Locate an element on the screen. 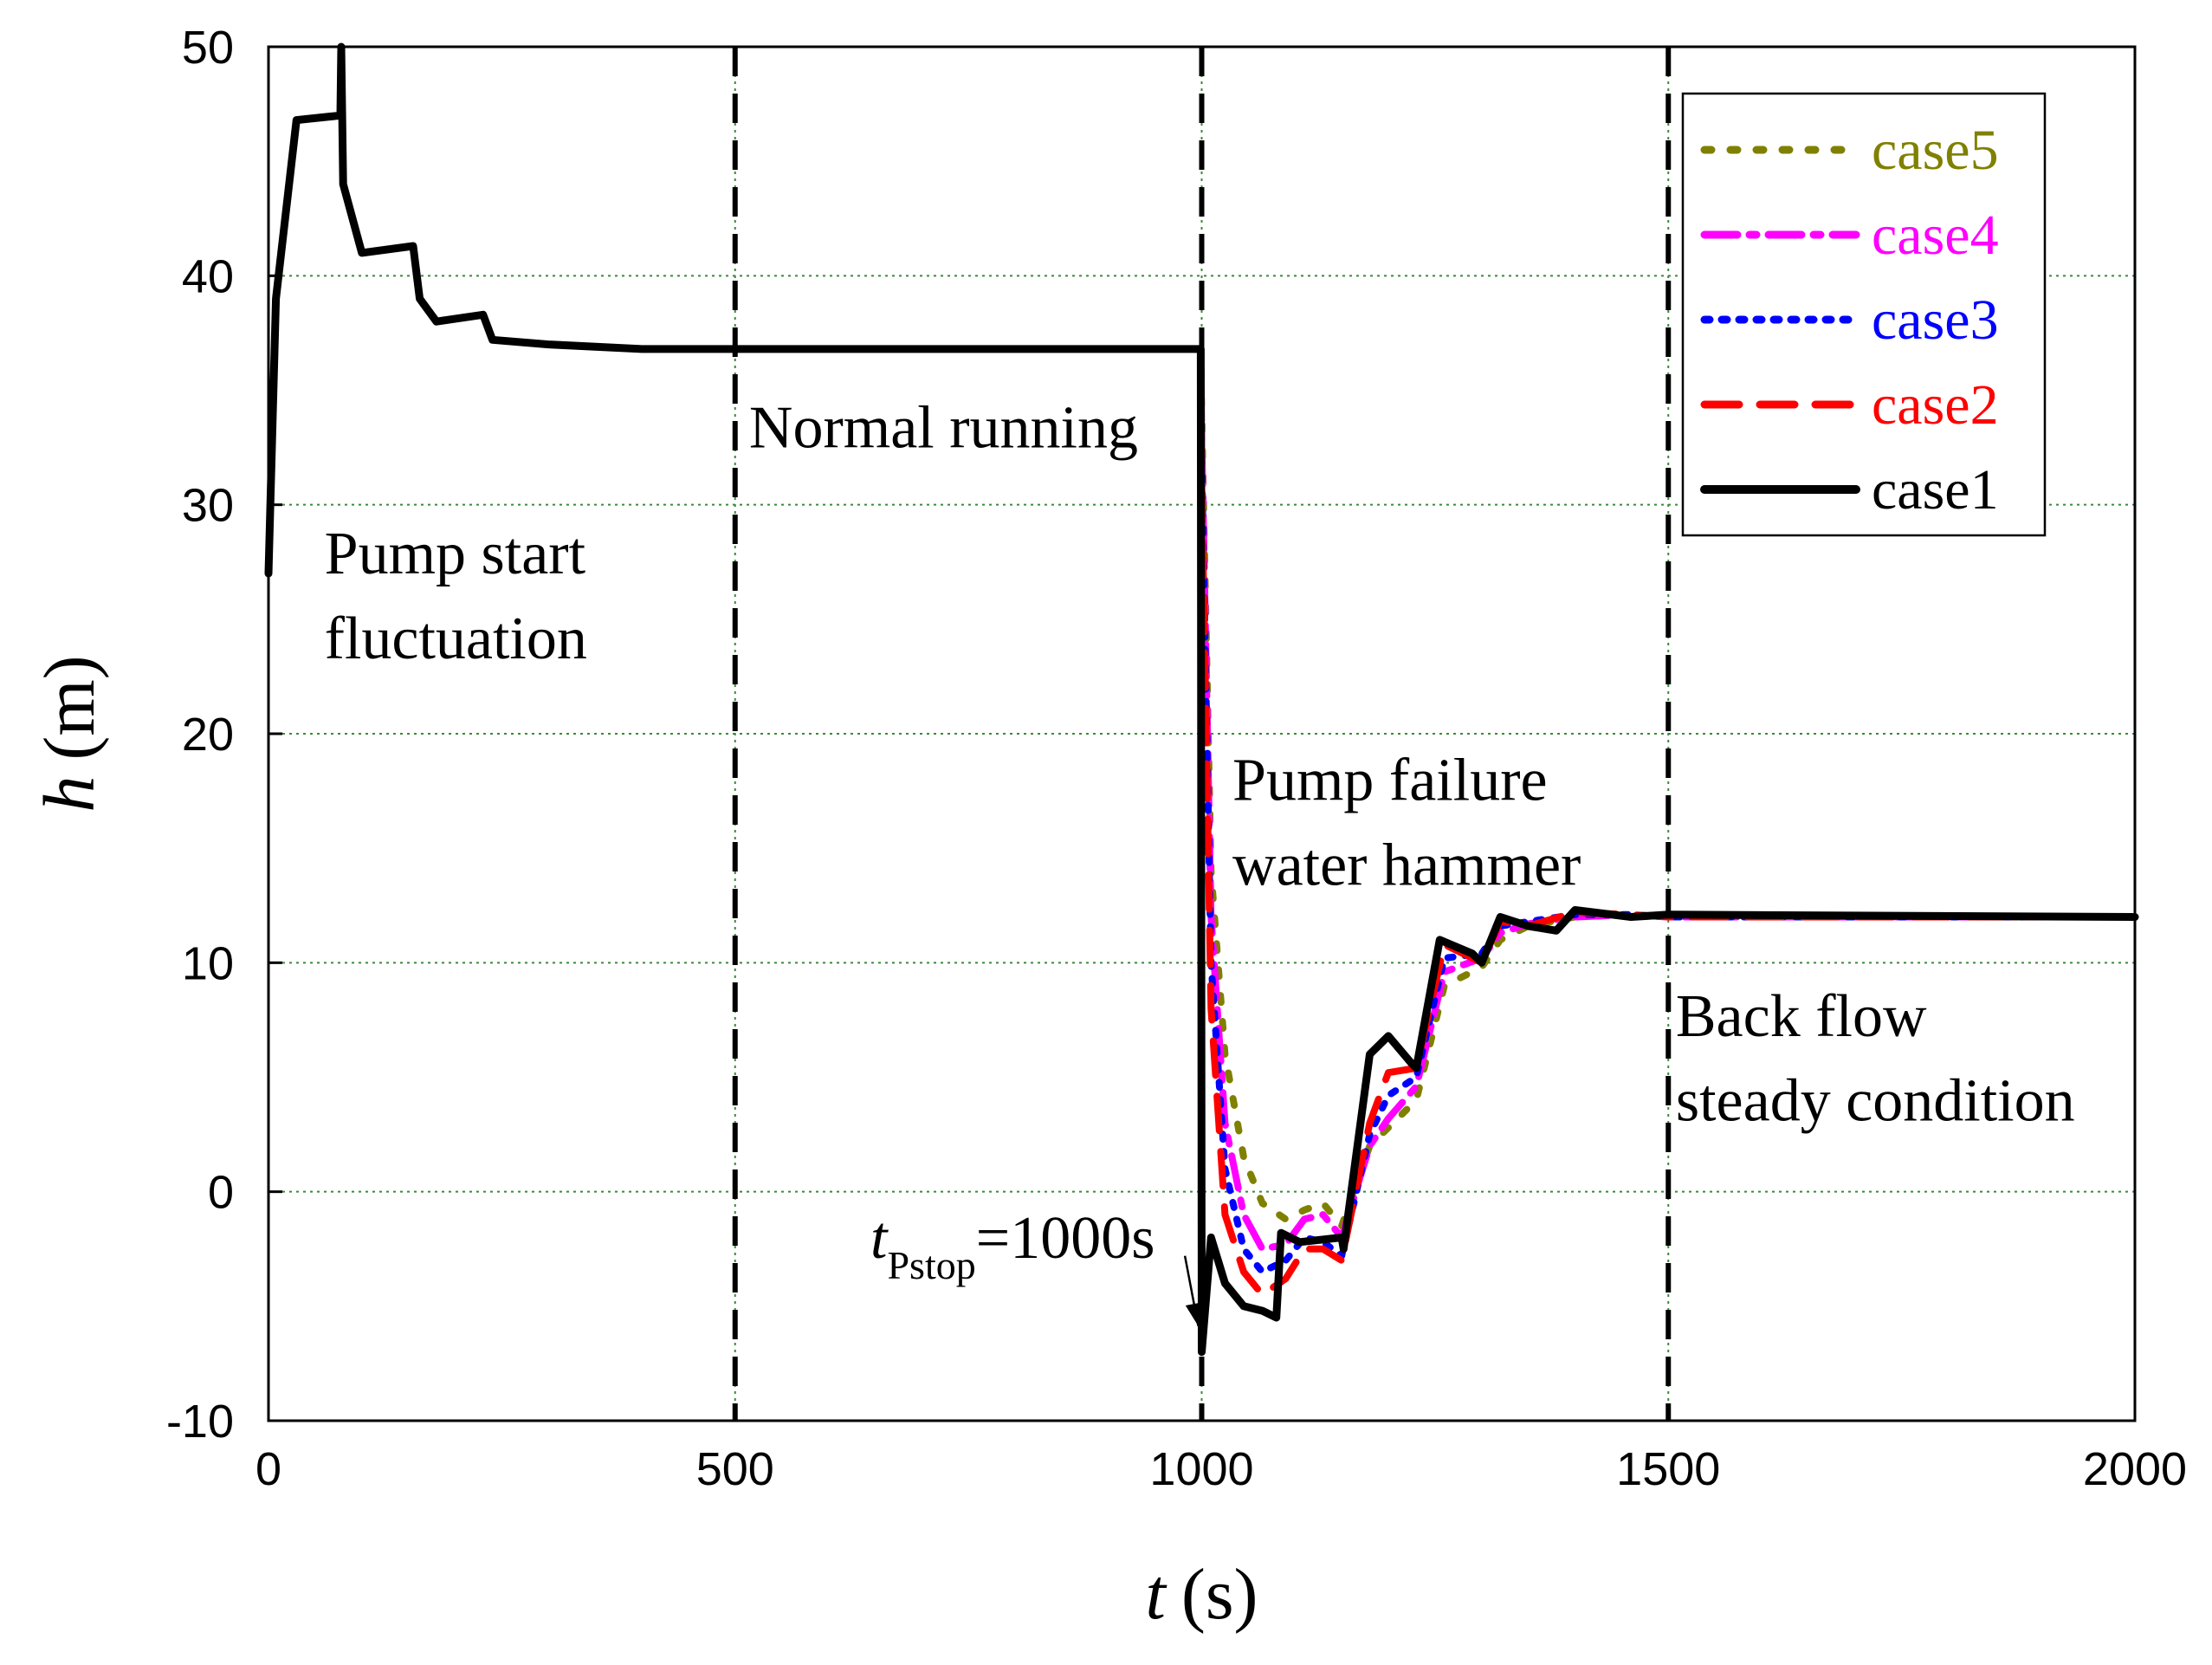 This screenshot has width=2212, height=1665. pstop-label: tPstop=1000s is located at coordinates (1013, 1246).